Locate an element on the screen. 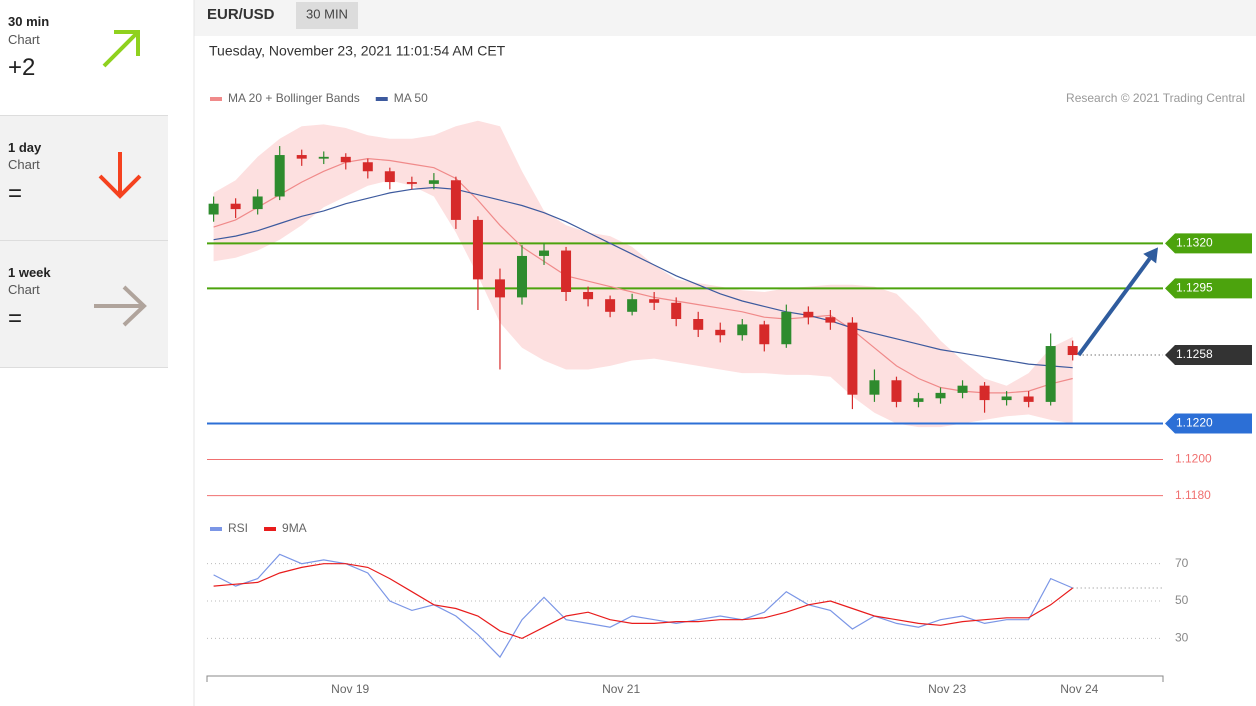  signal-card: 1 week Chart = is located at coordinates (84, 304).